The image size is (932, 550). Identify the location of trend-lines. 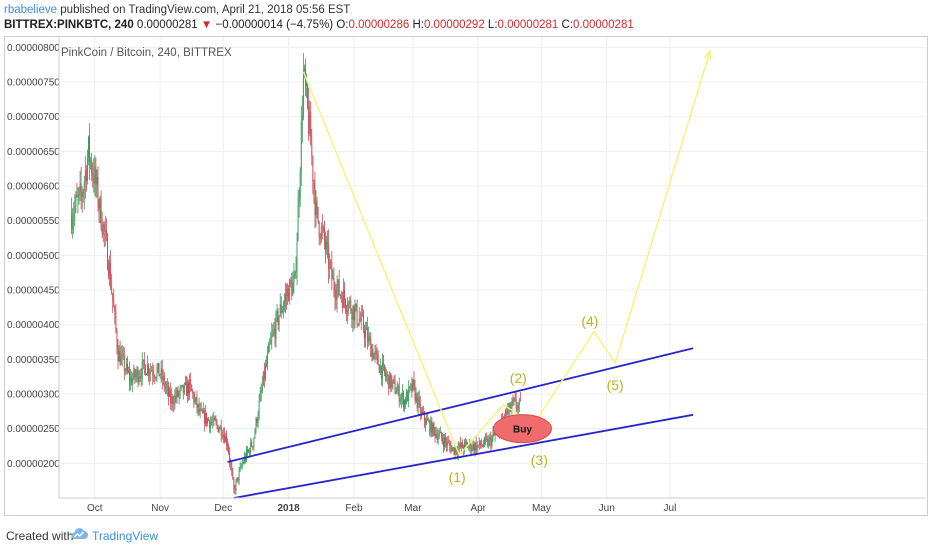
(460, 423).